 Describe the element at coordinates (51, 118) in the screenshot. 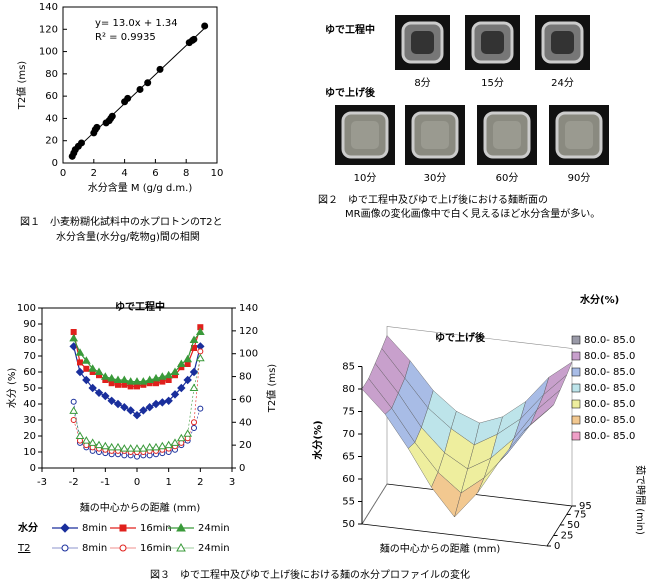

I see `y-tick-label: 40` at that location.